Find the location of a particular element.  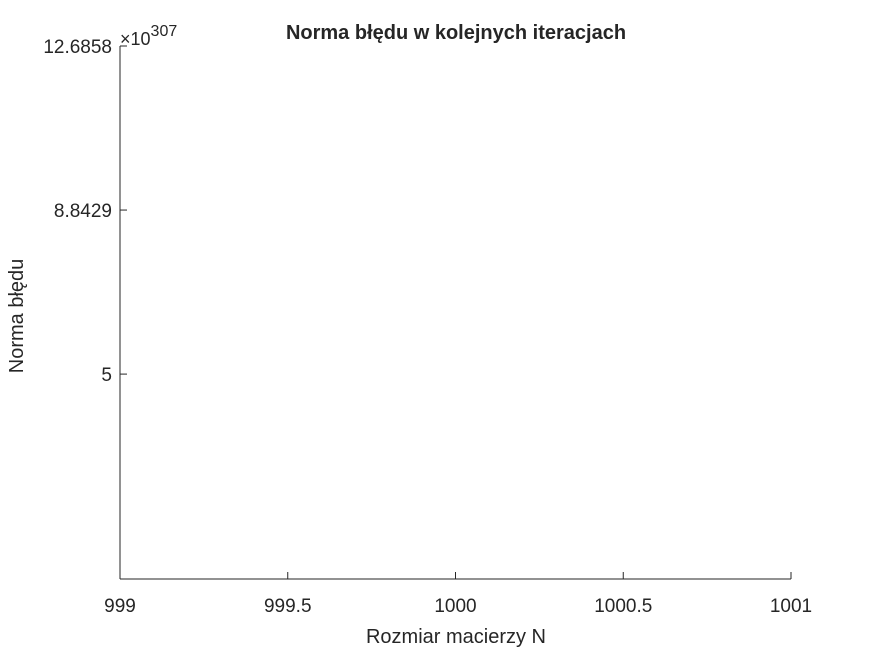

x-tick-label: 1001 is located at coordinates (791, 606).